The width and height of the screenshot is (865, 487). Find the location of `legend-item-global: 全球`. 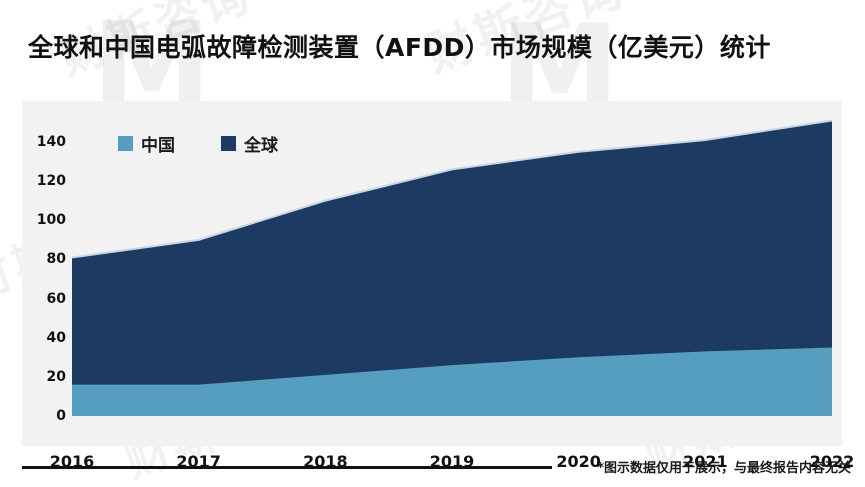

legend-item-global: 全球 is located at coordinates (249, 143).